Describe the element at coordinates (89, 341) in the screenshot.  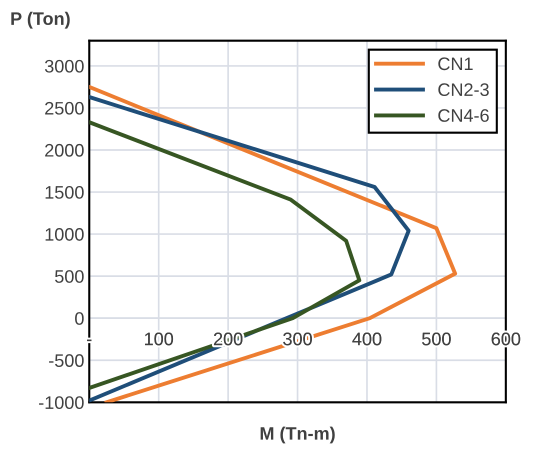
I see `x-tick-label: -` at that location.